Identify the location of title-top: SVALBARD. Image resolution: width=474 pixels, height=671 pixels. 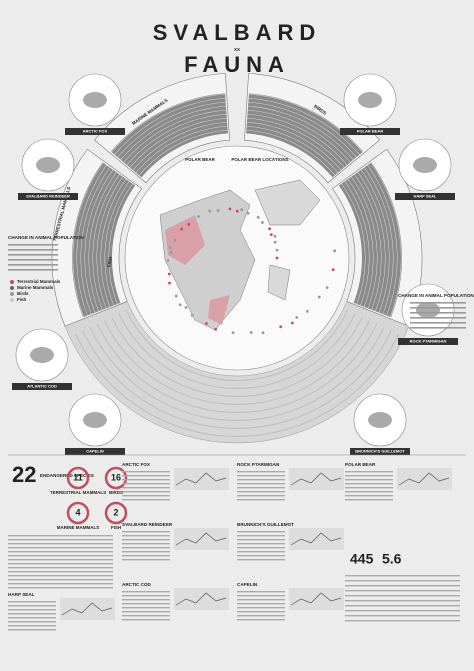
(237, 32).